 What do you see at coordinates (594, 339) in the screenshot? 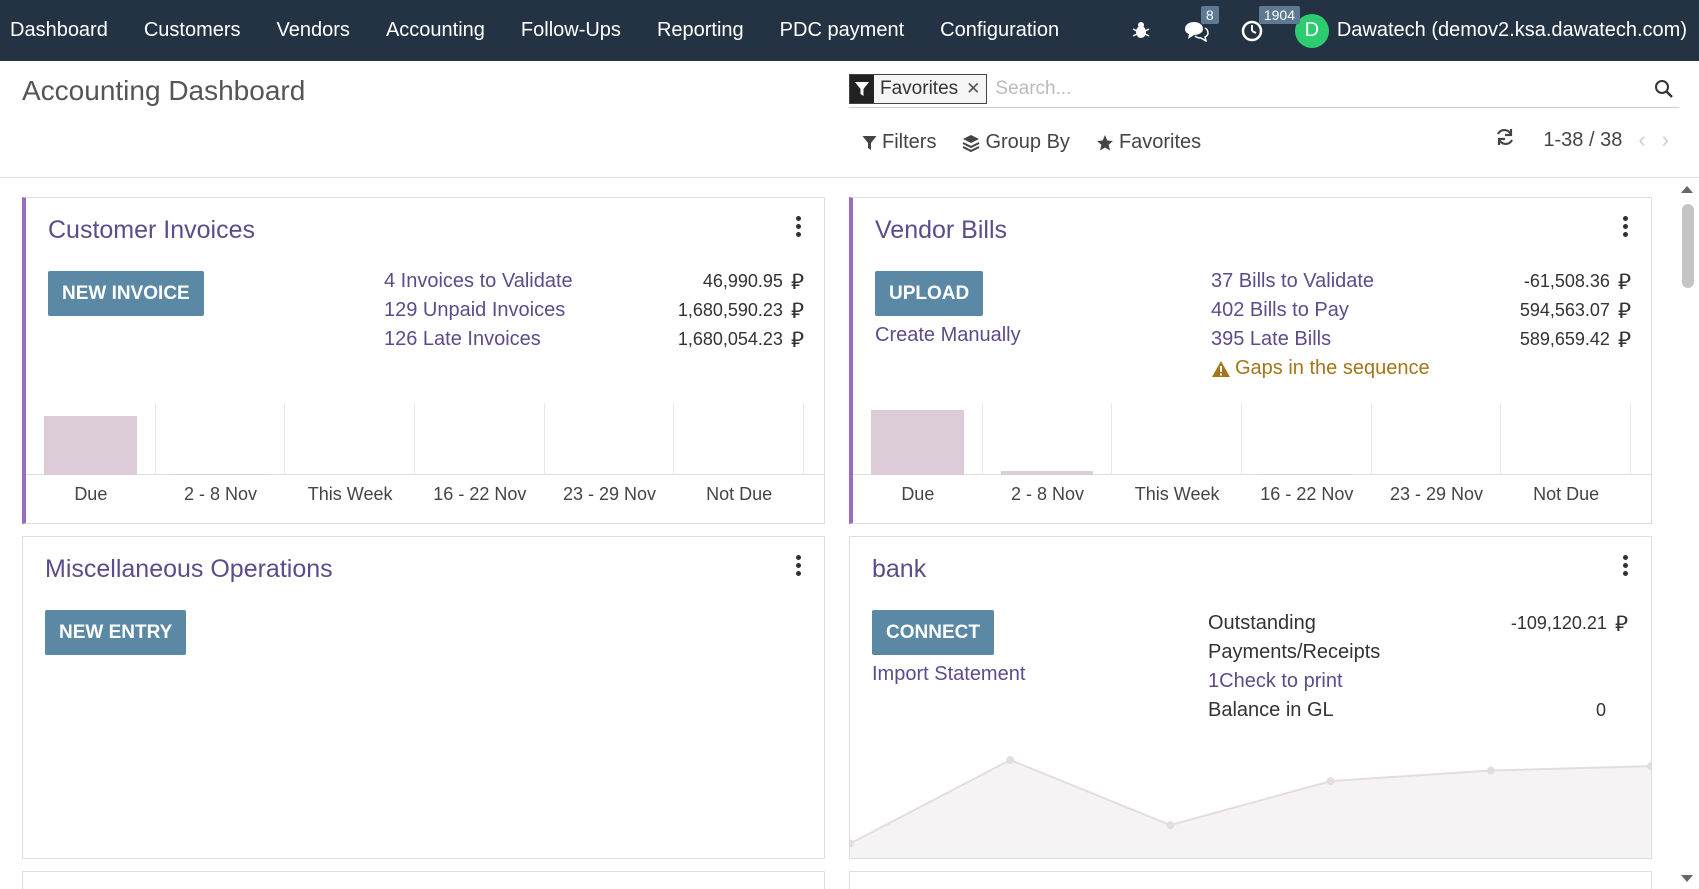
I see `stat-row: 126 Late Invoices 1,680,054.23 ⃁` at bounding box center [594, 339].